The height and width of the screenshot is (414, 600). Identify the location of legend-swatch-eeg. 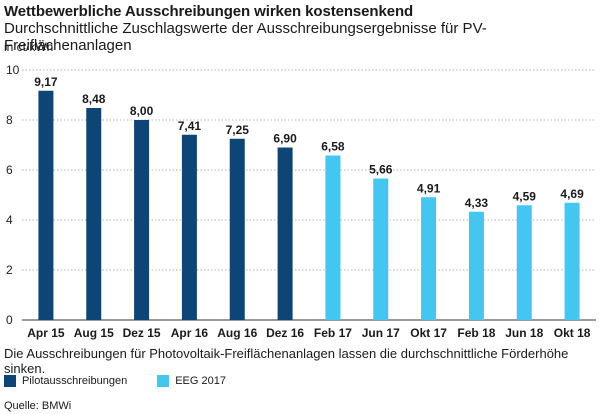
(163, 381).